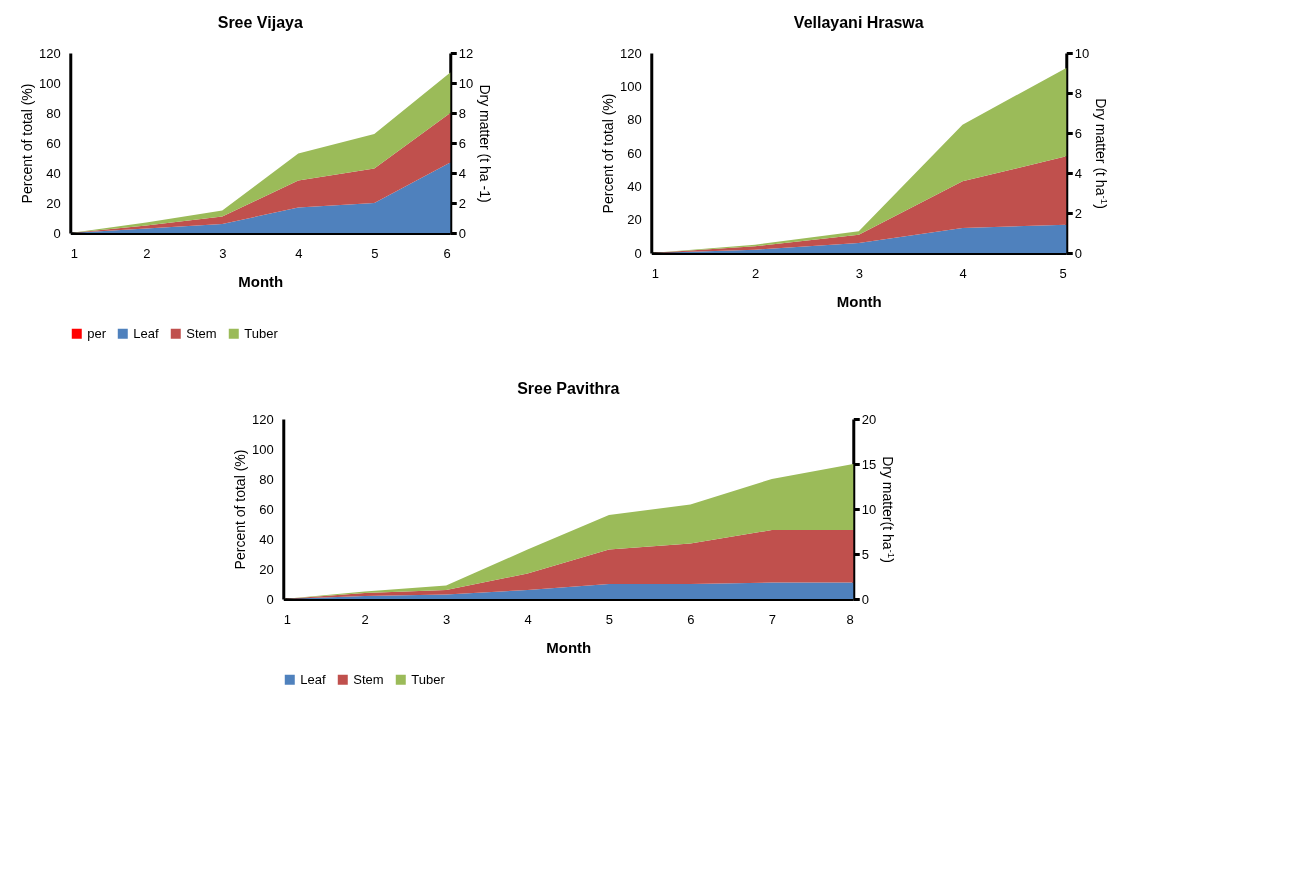 This screenshot has height=880, width=1296. Describe the element at coordinates (466, 53) in the screenshot. I see `y2-tick-label: 12` at that location.